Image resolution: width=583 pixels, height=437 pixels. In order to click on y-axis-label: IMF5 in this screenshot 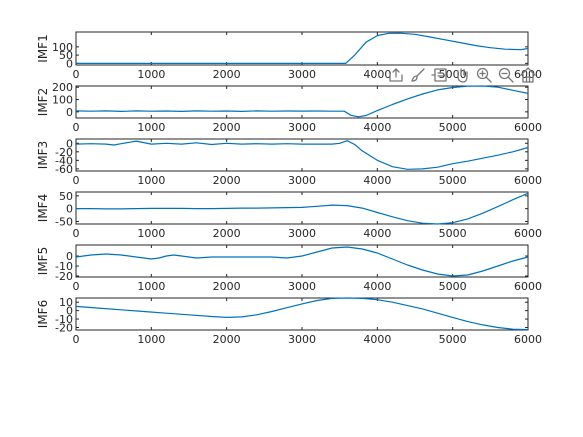, I will do `click(43, 261)`.